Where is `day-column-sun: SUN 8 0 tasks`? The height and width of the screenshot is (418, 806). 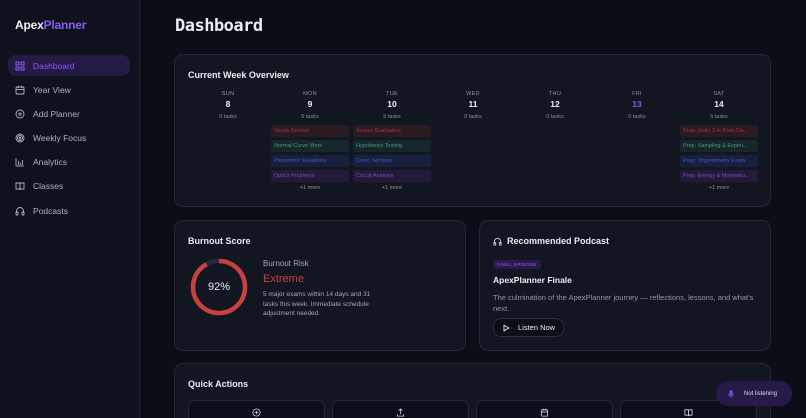 day-column-sun: SUN 8 0 tasks is located at coordinates (228, 105).